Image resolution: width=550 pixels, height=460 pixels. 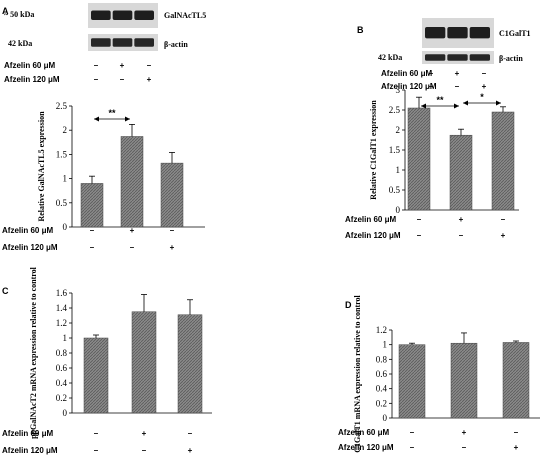 I want to click on panel-letter: B, so click(x=360, y=30).